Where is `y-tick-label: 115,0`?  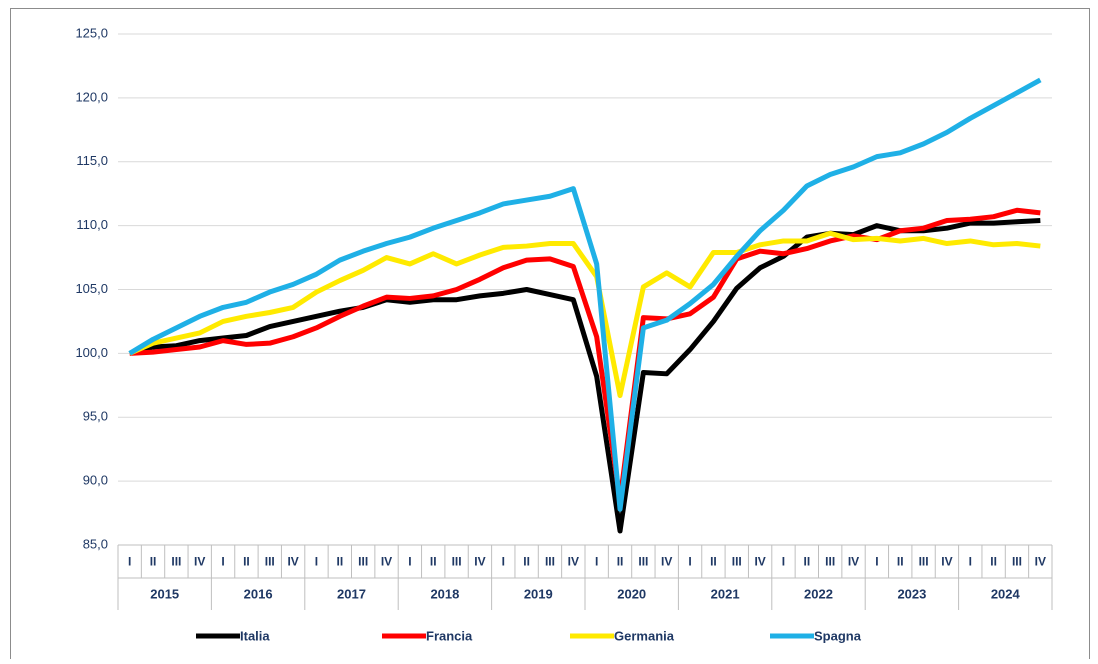
y-tick-label: 115,0 is located at coordinates (92, 160).